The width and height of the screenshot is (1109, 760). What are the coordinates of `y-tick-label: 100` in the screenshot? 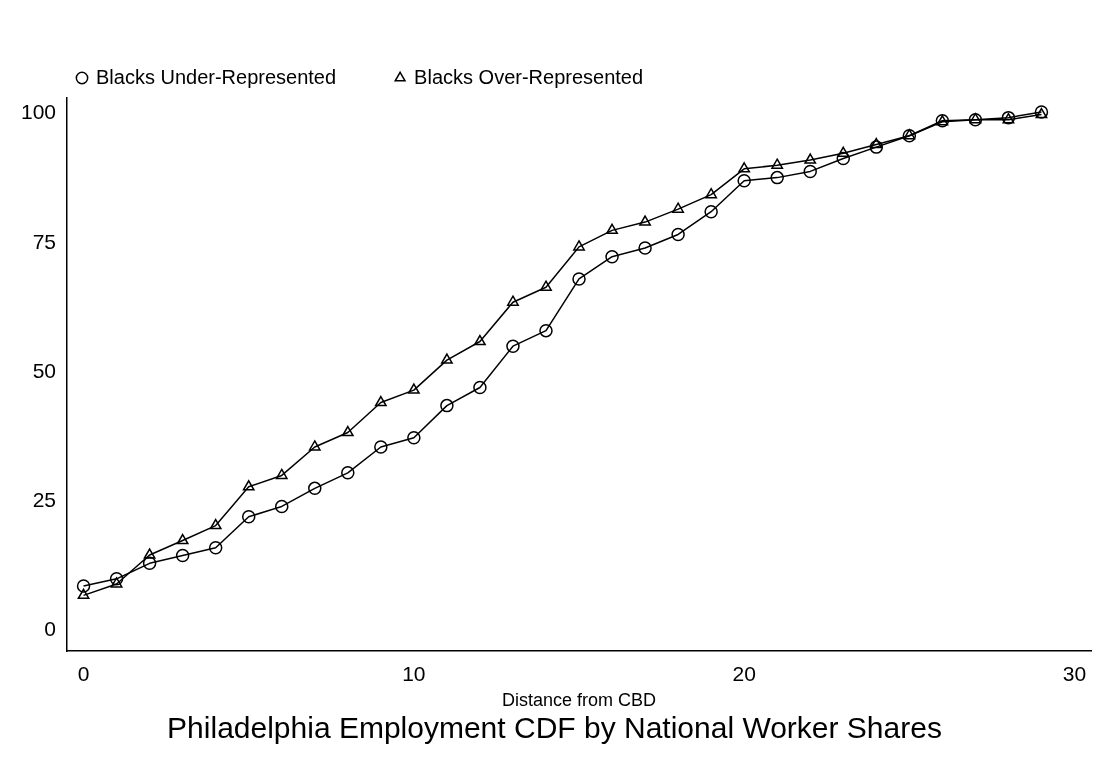 It's located at (38, 112).